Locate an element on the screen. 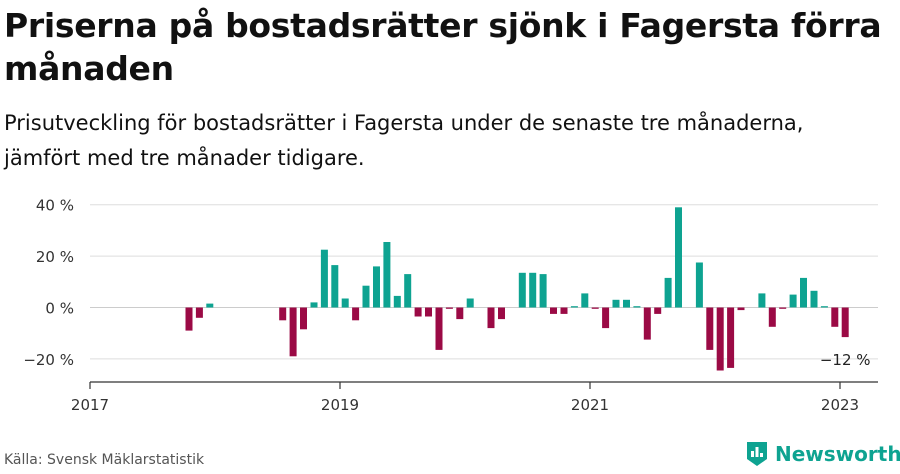 This screenshot has width=900, height=474. newsworthy-logo-icon is located at coordinates (757, 454).